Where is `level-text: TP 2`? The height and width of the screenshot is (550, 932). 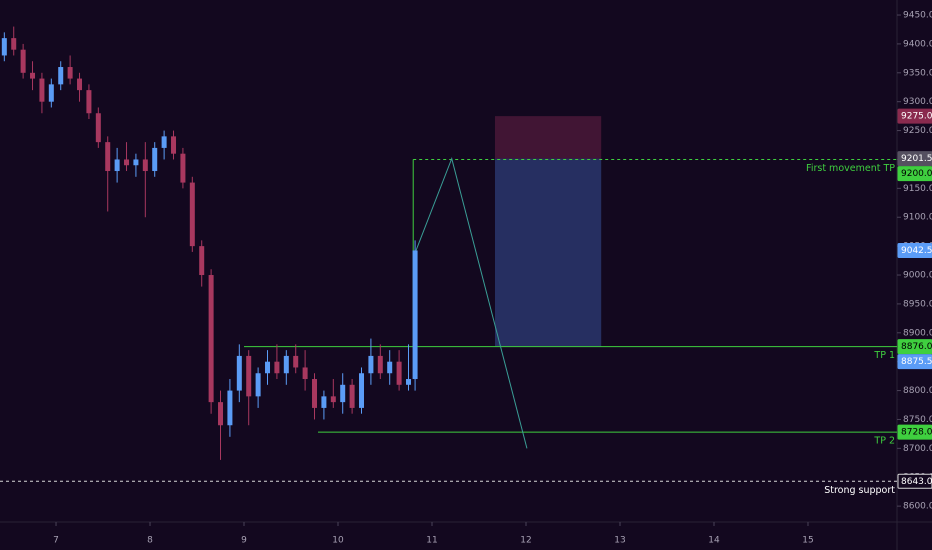 level-text: TP 2 is located at coordinates (884, 441).